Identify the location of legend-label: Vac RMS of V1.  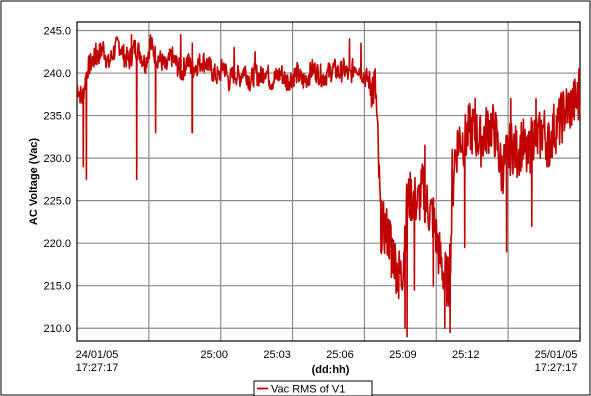
(308, 390).